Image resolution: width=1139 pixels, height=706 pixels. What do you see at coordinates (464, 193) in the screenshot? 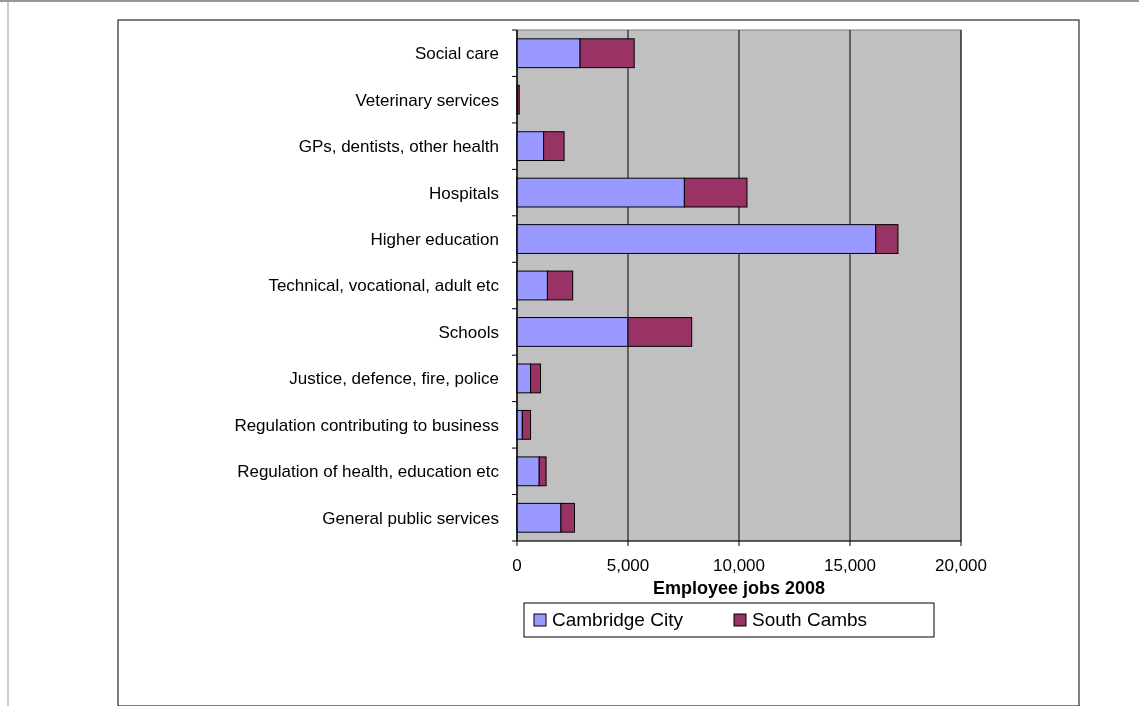
I see `y-tick-label: Hospitals` at bounding box center [464, 193].